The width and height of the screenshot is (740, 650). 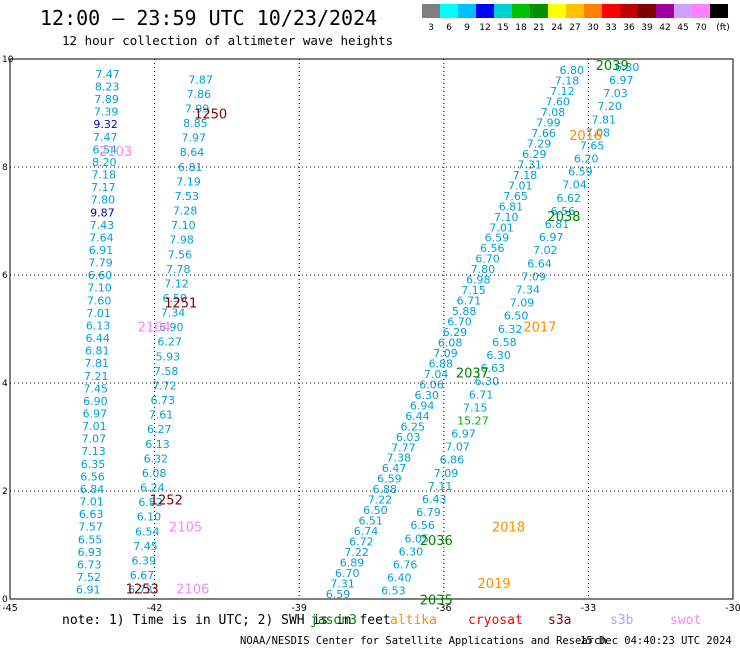 I want to click on wave-height-value: 8.64, so click(x=192, y=152).